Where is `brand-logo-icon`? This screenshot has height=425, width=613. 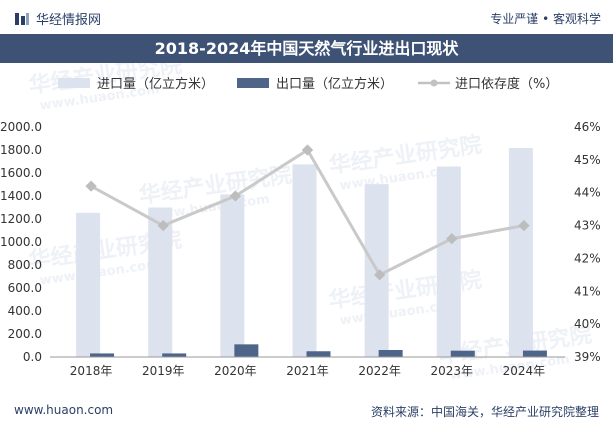
brand-logo-icon is located at coordinates (22, 18).